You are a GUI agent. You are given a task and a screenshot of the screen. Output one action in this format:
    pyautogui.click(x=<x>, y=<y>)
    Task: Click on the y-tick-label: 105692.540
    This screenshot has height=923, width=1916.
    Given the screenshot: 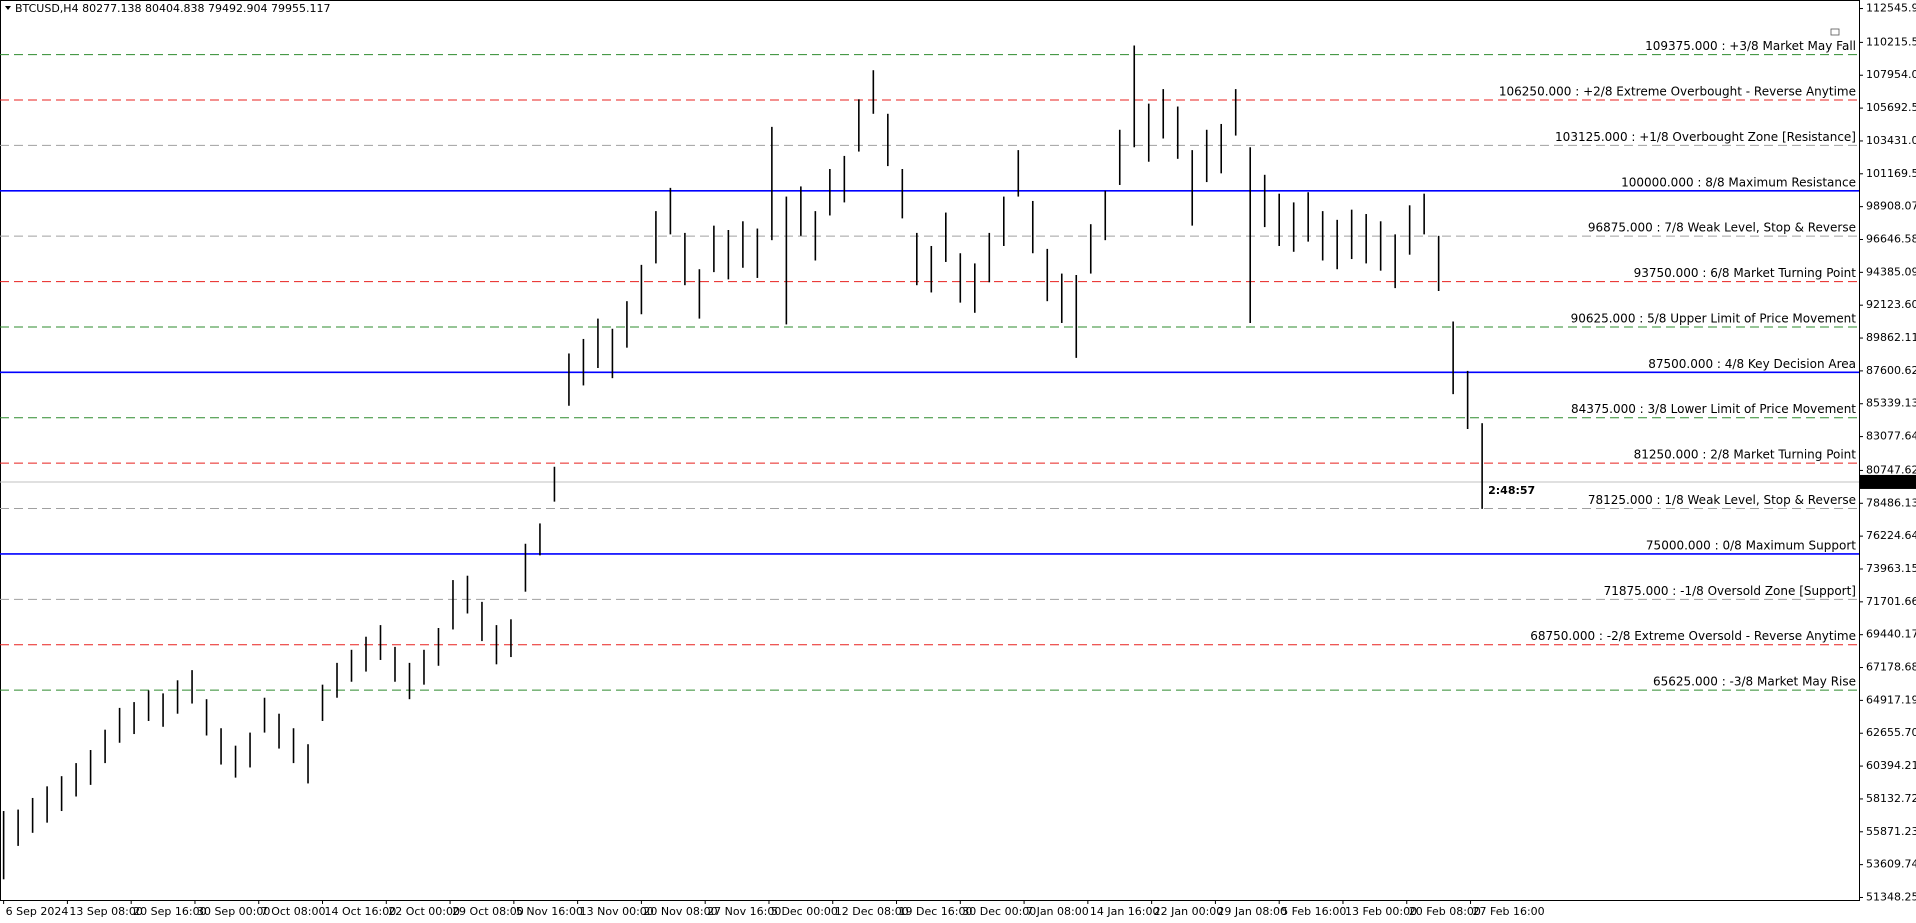 What is the action you would take?
    pyautogui.click(x=1891, y=107)
    